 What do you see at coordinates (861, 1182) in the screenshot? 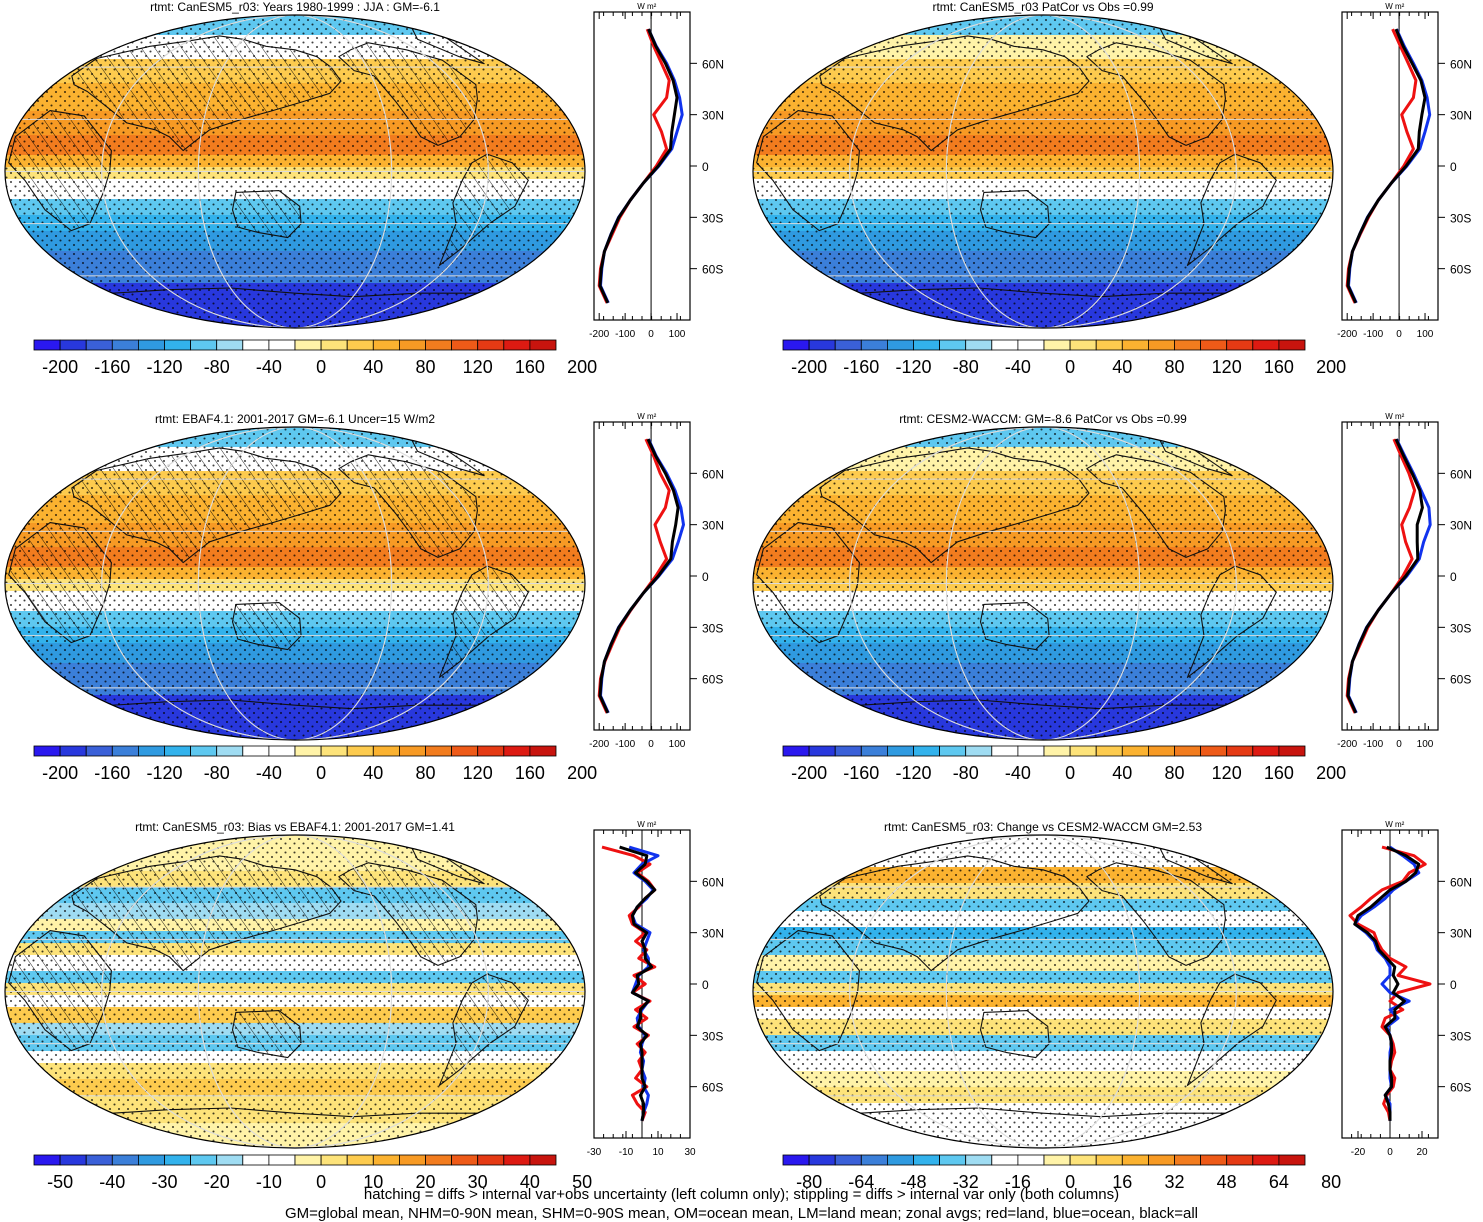
I see `colorbar-tick-label: -64` at bounding box center [861, 1182].